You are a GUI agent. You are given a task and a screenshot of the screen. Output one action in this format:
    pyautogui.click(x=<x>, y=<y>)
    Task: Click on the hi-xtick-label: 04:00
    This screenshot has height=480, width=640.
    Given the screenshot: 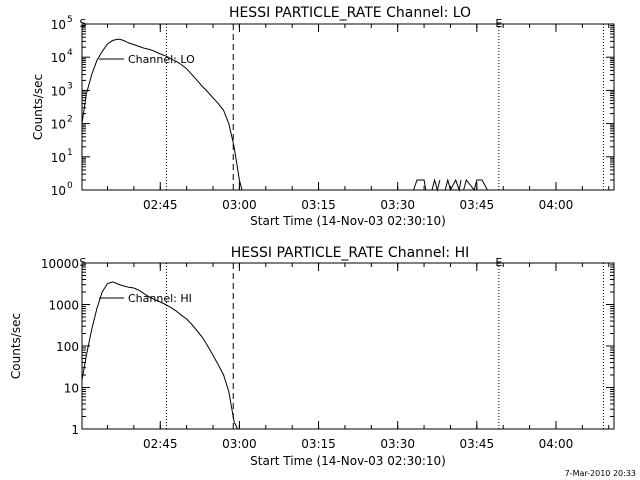 What is the action you would take?
    pyautogui.click(x=556, y=444)
    